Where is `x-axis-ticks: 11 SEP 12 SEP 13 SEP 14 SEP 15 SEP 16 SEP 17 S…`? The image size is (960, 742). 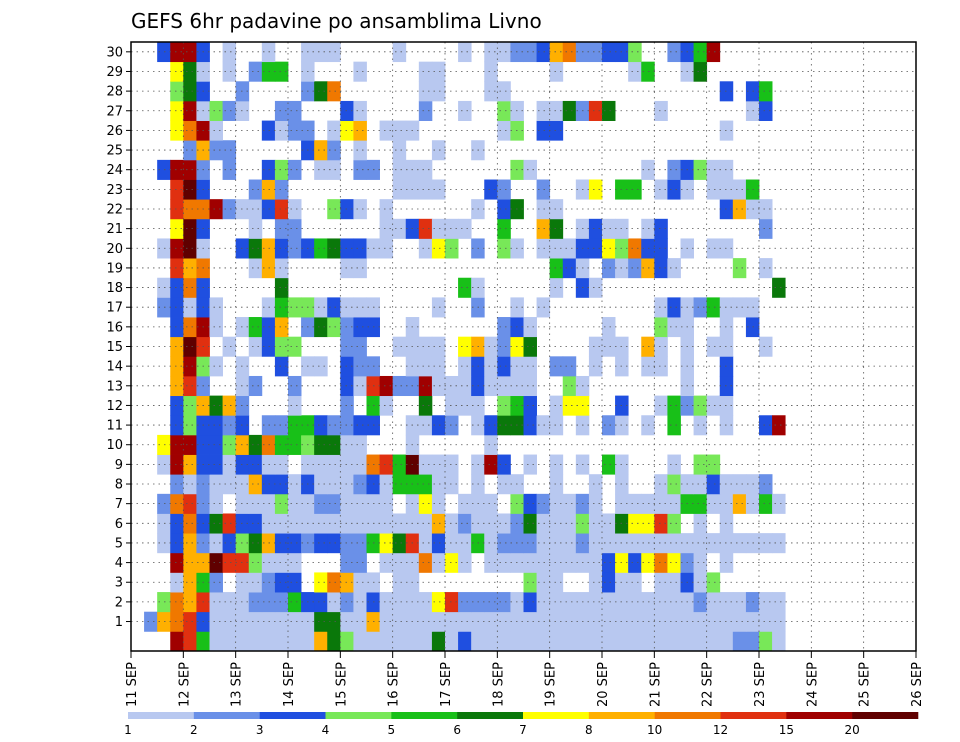
x-axis-ticks: 11 SEP 12 SEP 13 SEP 14 SEP 15 SEP 16 SEP 17 S… is located at coordinates (525, 679).